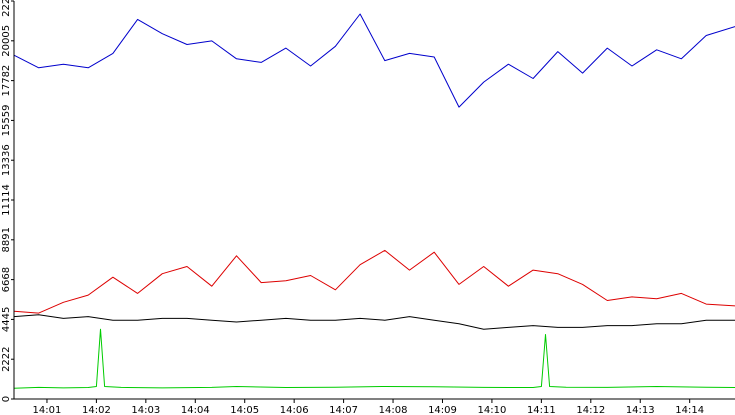 This screenshot has height=415, width=735. Describe the element at coordinates (541, 410) in the screenshot. I see `x-tick-label: 14:11` at that location.